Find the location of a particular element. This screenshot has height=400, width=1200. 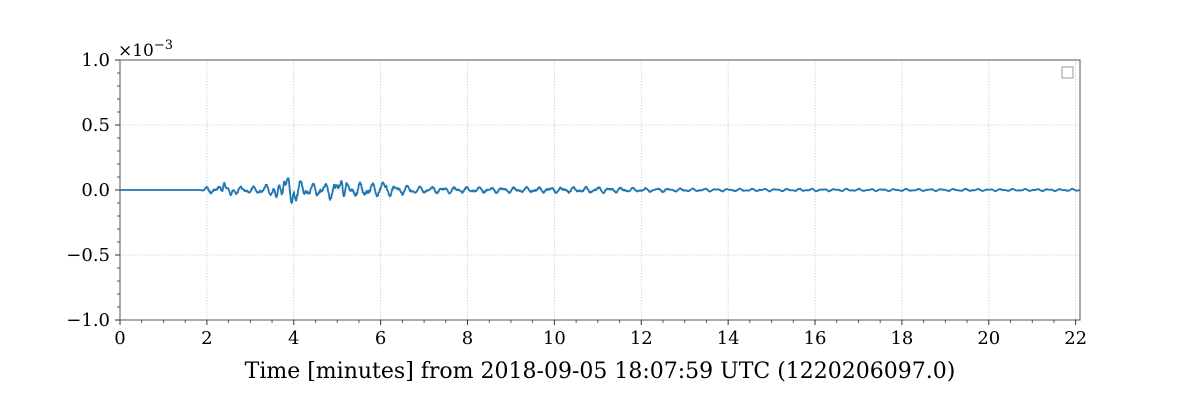

series-line is located at coordinates (600, 191).